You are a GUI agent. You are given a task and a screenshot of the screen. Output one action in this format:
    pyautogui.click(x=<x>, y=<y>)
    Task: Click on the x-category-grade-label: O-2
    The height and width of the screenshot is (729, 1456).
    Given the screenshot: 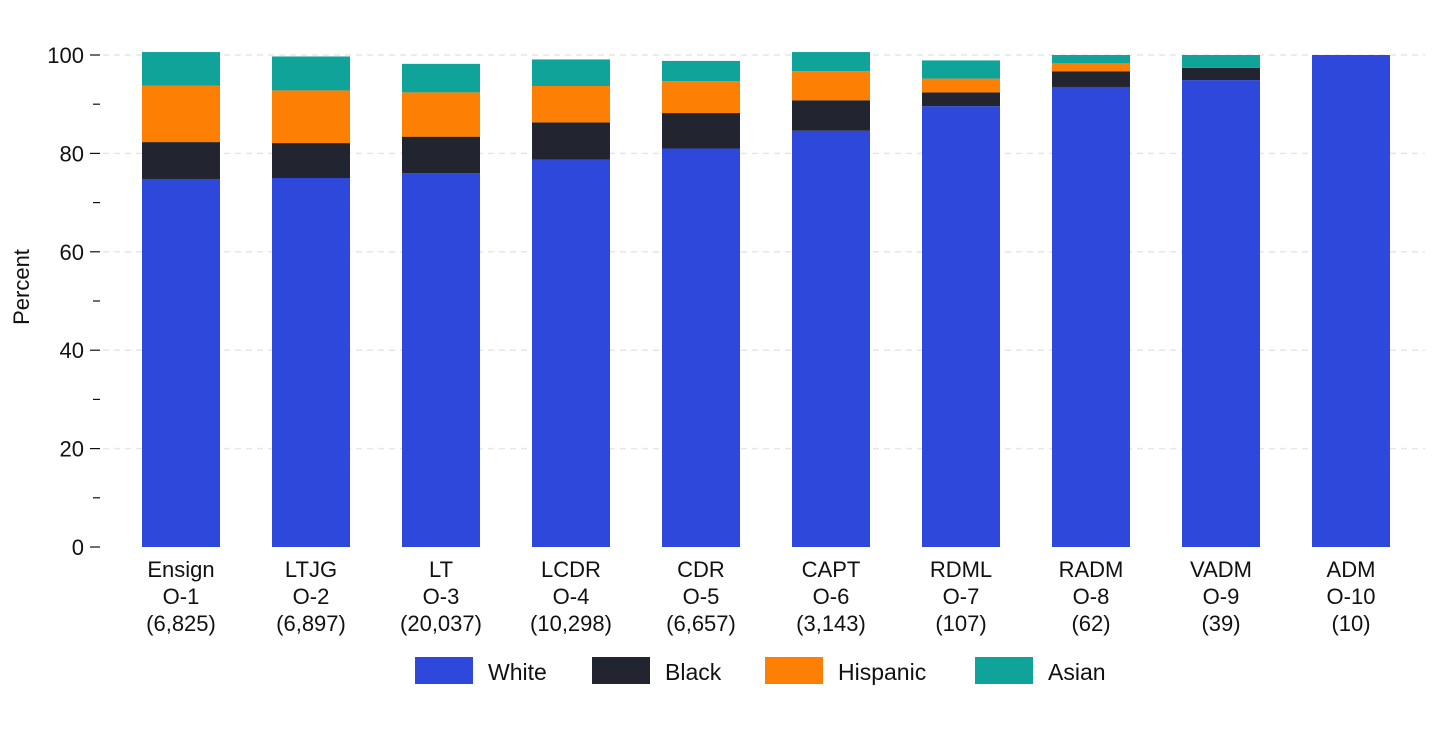 What is the action you would take?
    pyautogui.click(x=311, y=596)
    